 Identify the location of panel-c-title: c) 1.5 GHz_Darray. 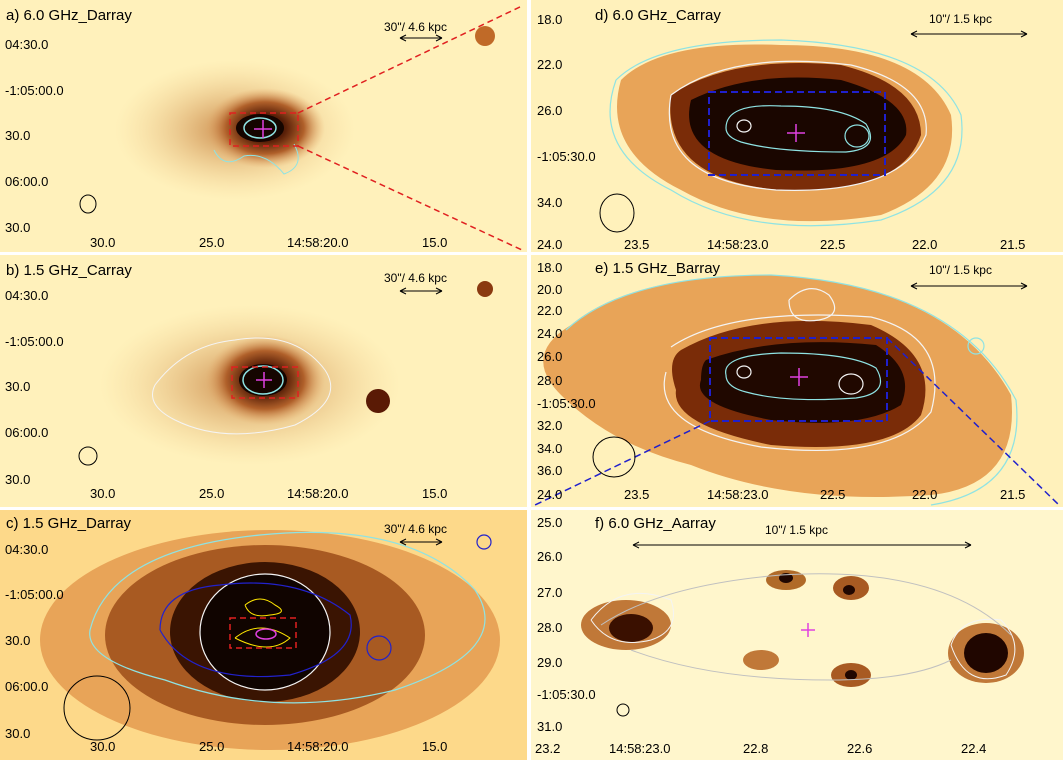
(69, 523).